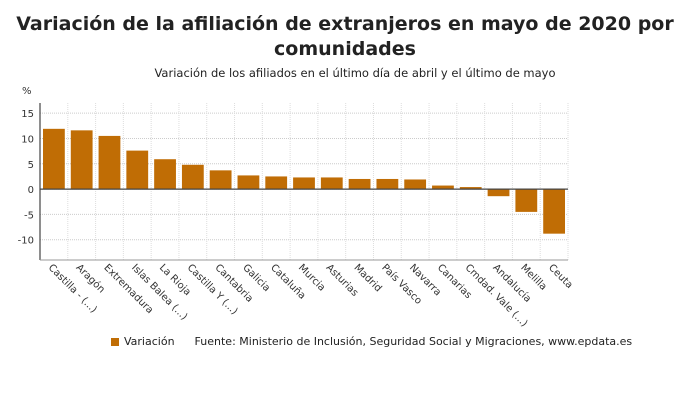 The height and width of the screenshot is (406, 690). Describe the element at coordinates (72, 288) in the screenshot. I see `x-tick-label: Castilla - (...)` at that location.